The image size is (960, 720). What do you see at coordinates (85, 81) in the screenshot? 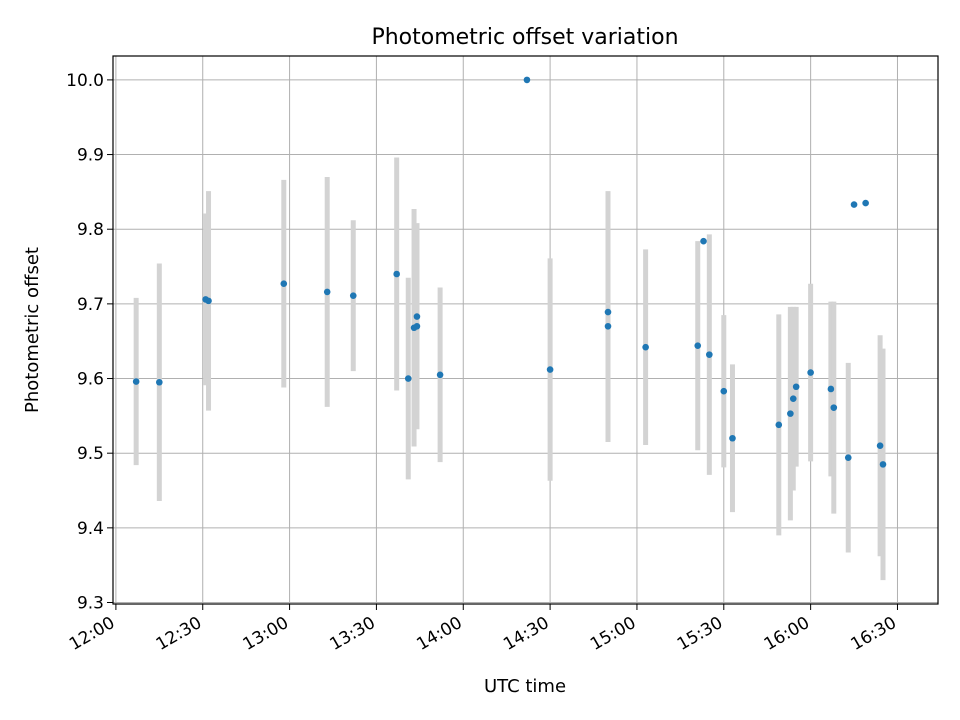
I see `y-tick-label: 10.0` at bounding box center [85, 81].